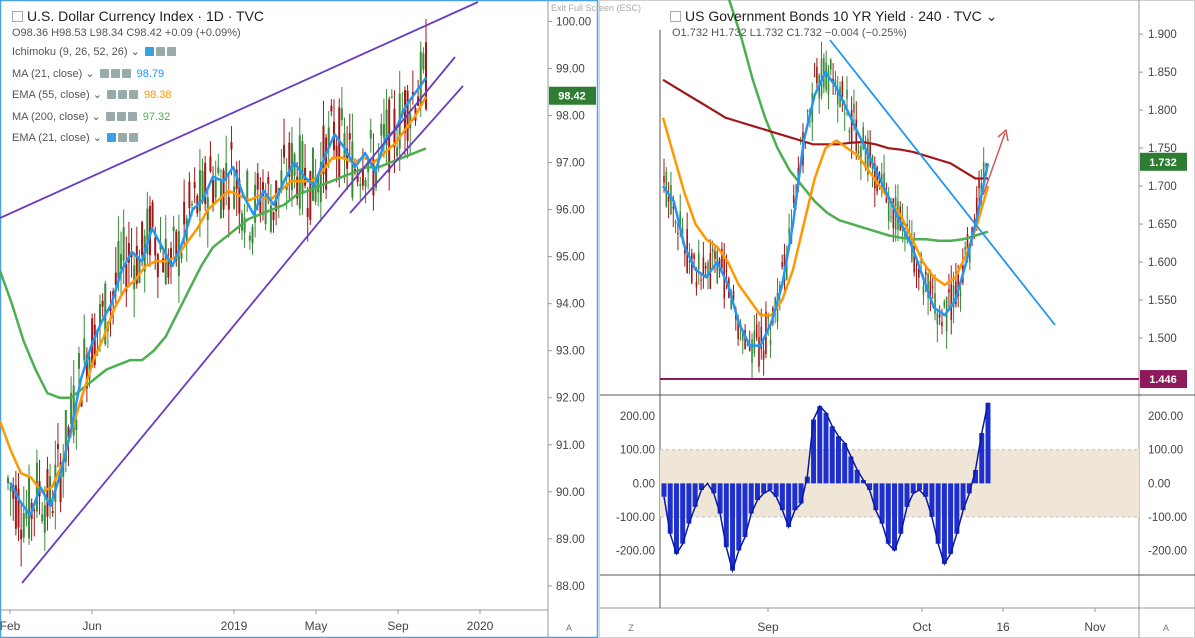  I want to click on y-tick-label: 92.00, so click(570, 399).